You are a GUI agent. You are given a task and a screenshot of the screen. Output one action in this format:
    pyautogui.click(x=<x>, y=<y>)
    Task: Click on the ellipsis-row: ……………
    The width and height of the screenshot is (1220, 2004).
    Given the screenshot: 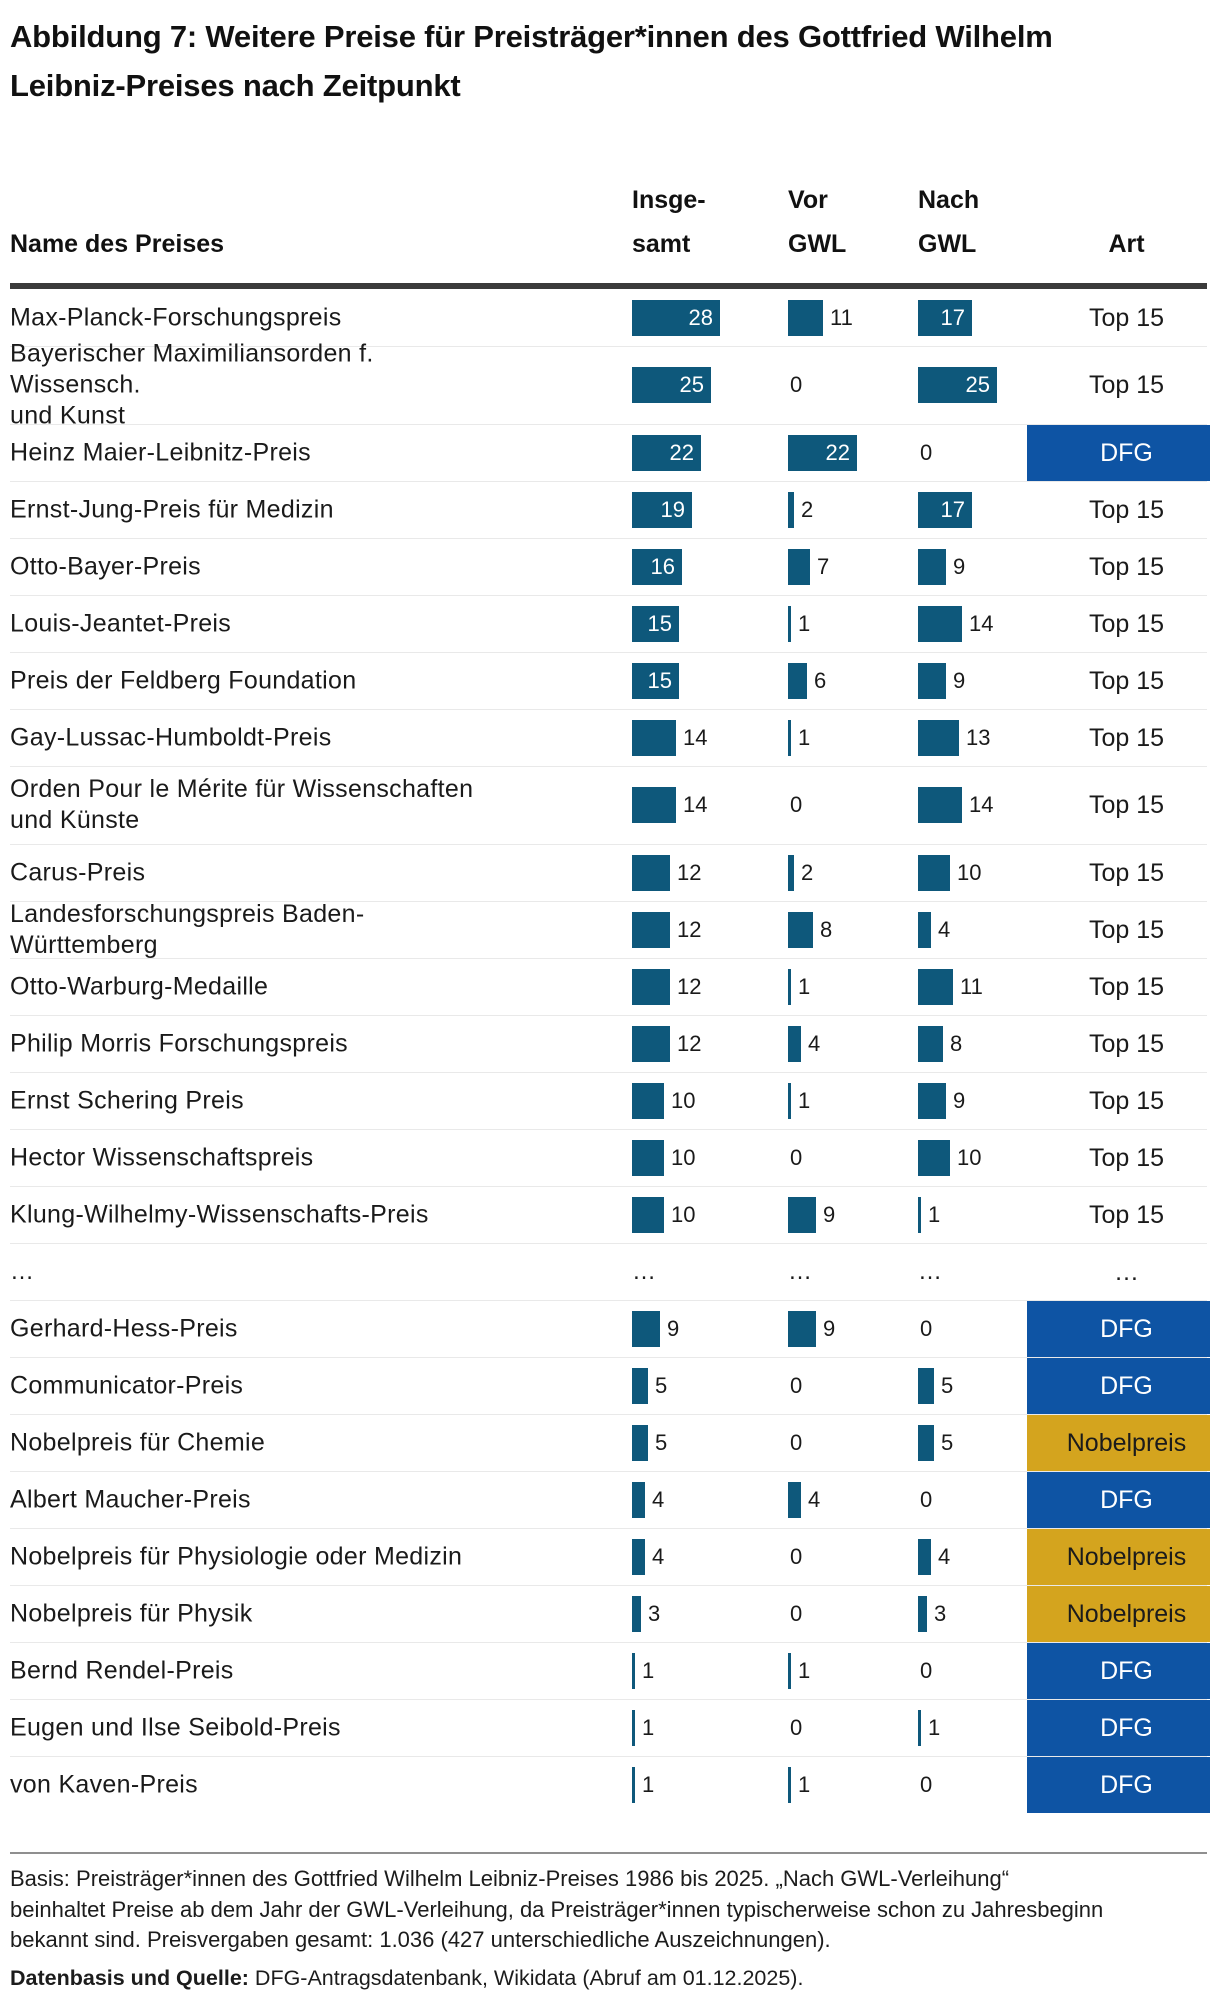 What is the action you would take?
    pyautogui.click(x=610, y=1271)
    